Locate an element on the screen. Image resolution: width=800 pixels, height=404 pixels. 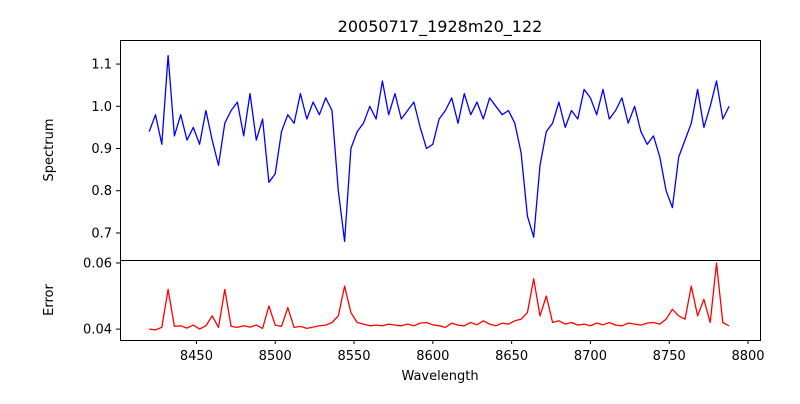
x-tick-label: 8800 is located at coordinates (747, 356).